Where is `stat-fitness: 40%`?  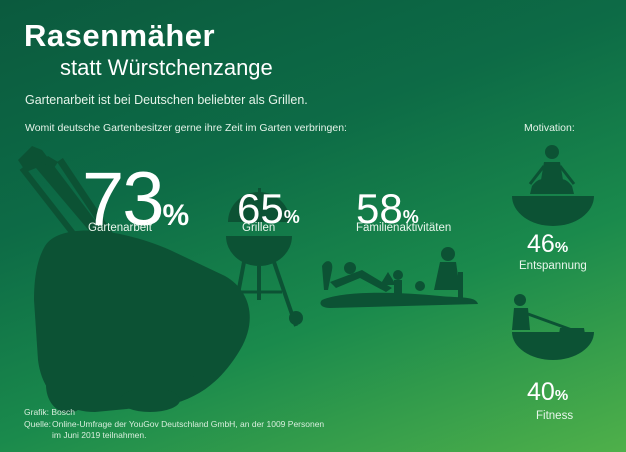 stat-fitness: 40% is located at coordinates (547, 392).